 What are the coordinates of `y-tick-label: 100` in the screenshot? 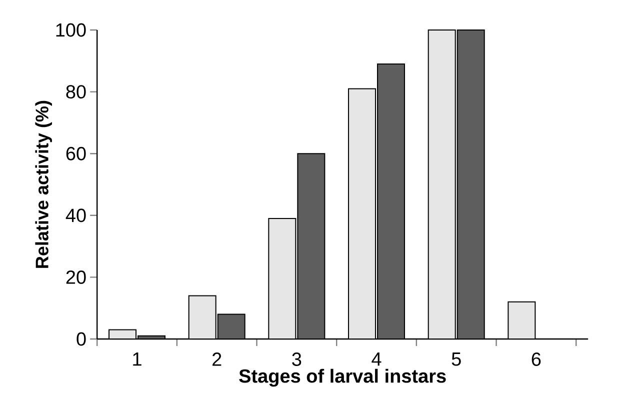 It's located at (71, 30).